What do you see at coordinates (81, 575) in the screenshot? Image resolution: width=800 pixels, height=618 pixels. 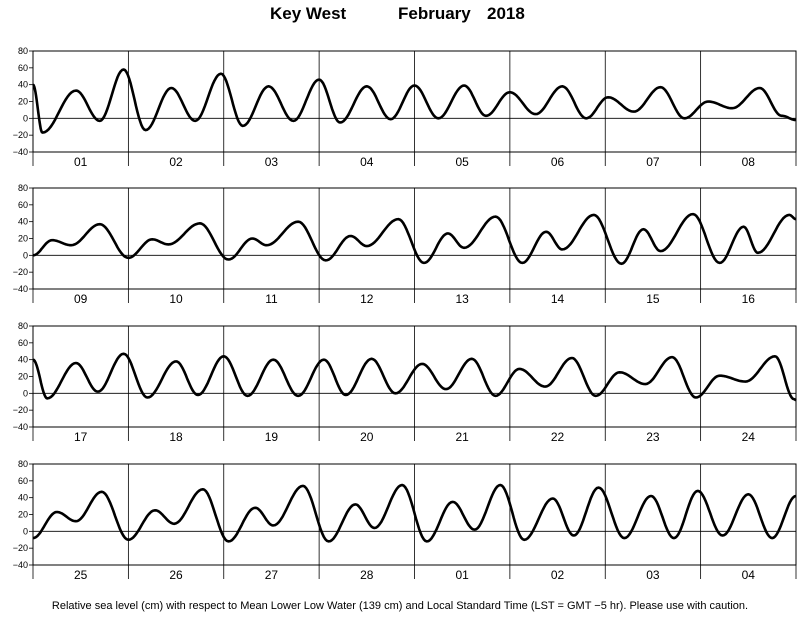 I see `day-label: 25` at bounding box center [81, 575].